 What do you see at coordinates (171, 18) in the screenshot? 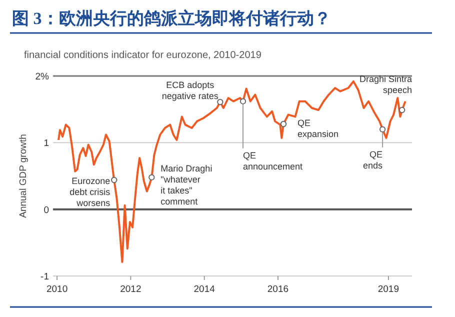
I see `chart-title: 图 3：欧洲央行的鸽派立场即将付诸行动？` at bounding box center [171, 18].